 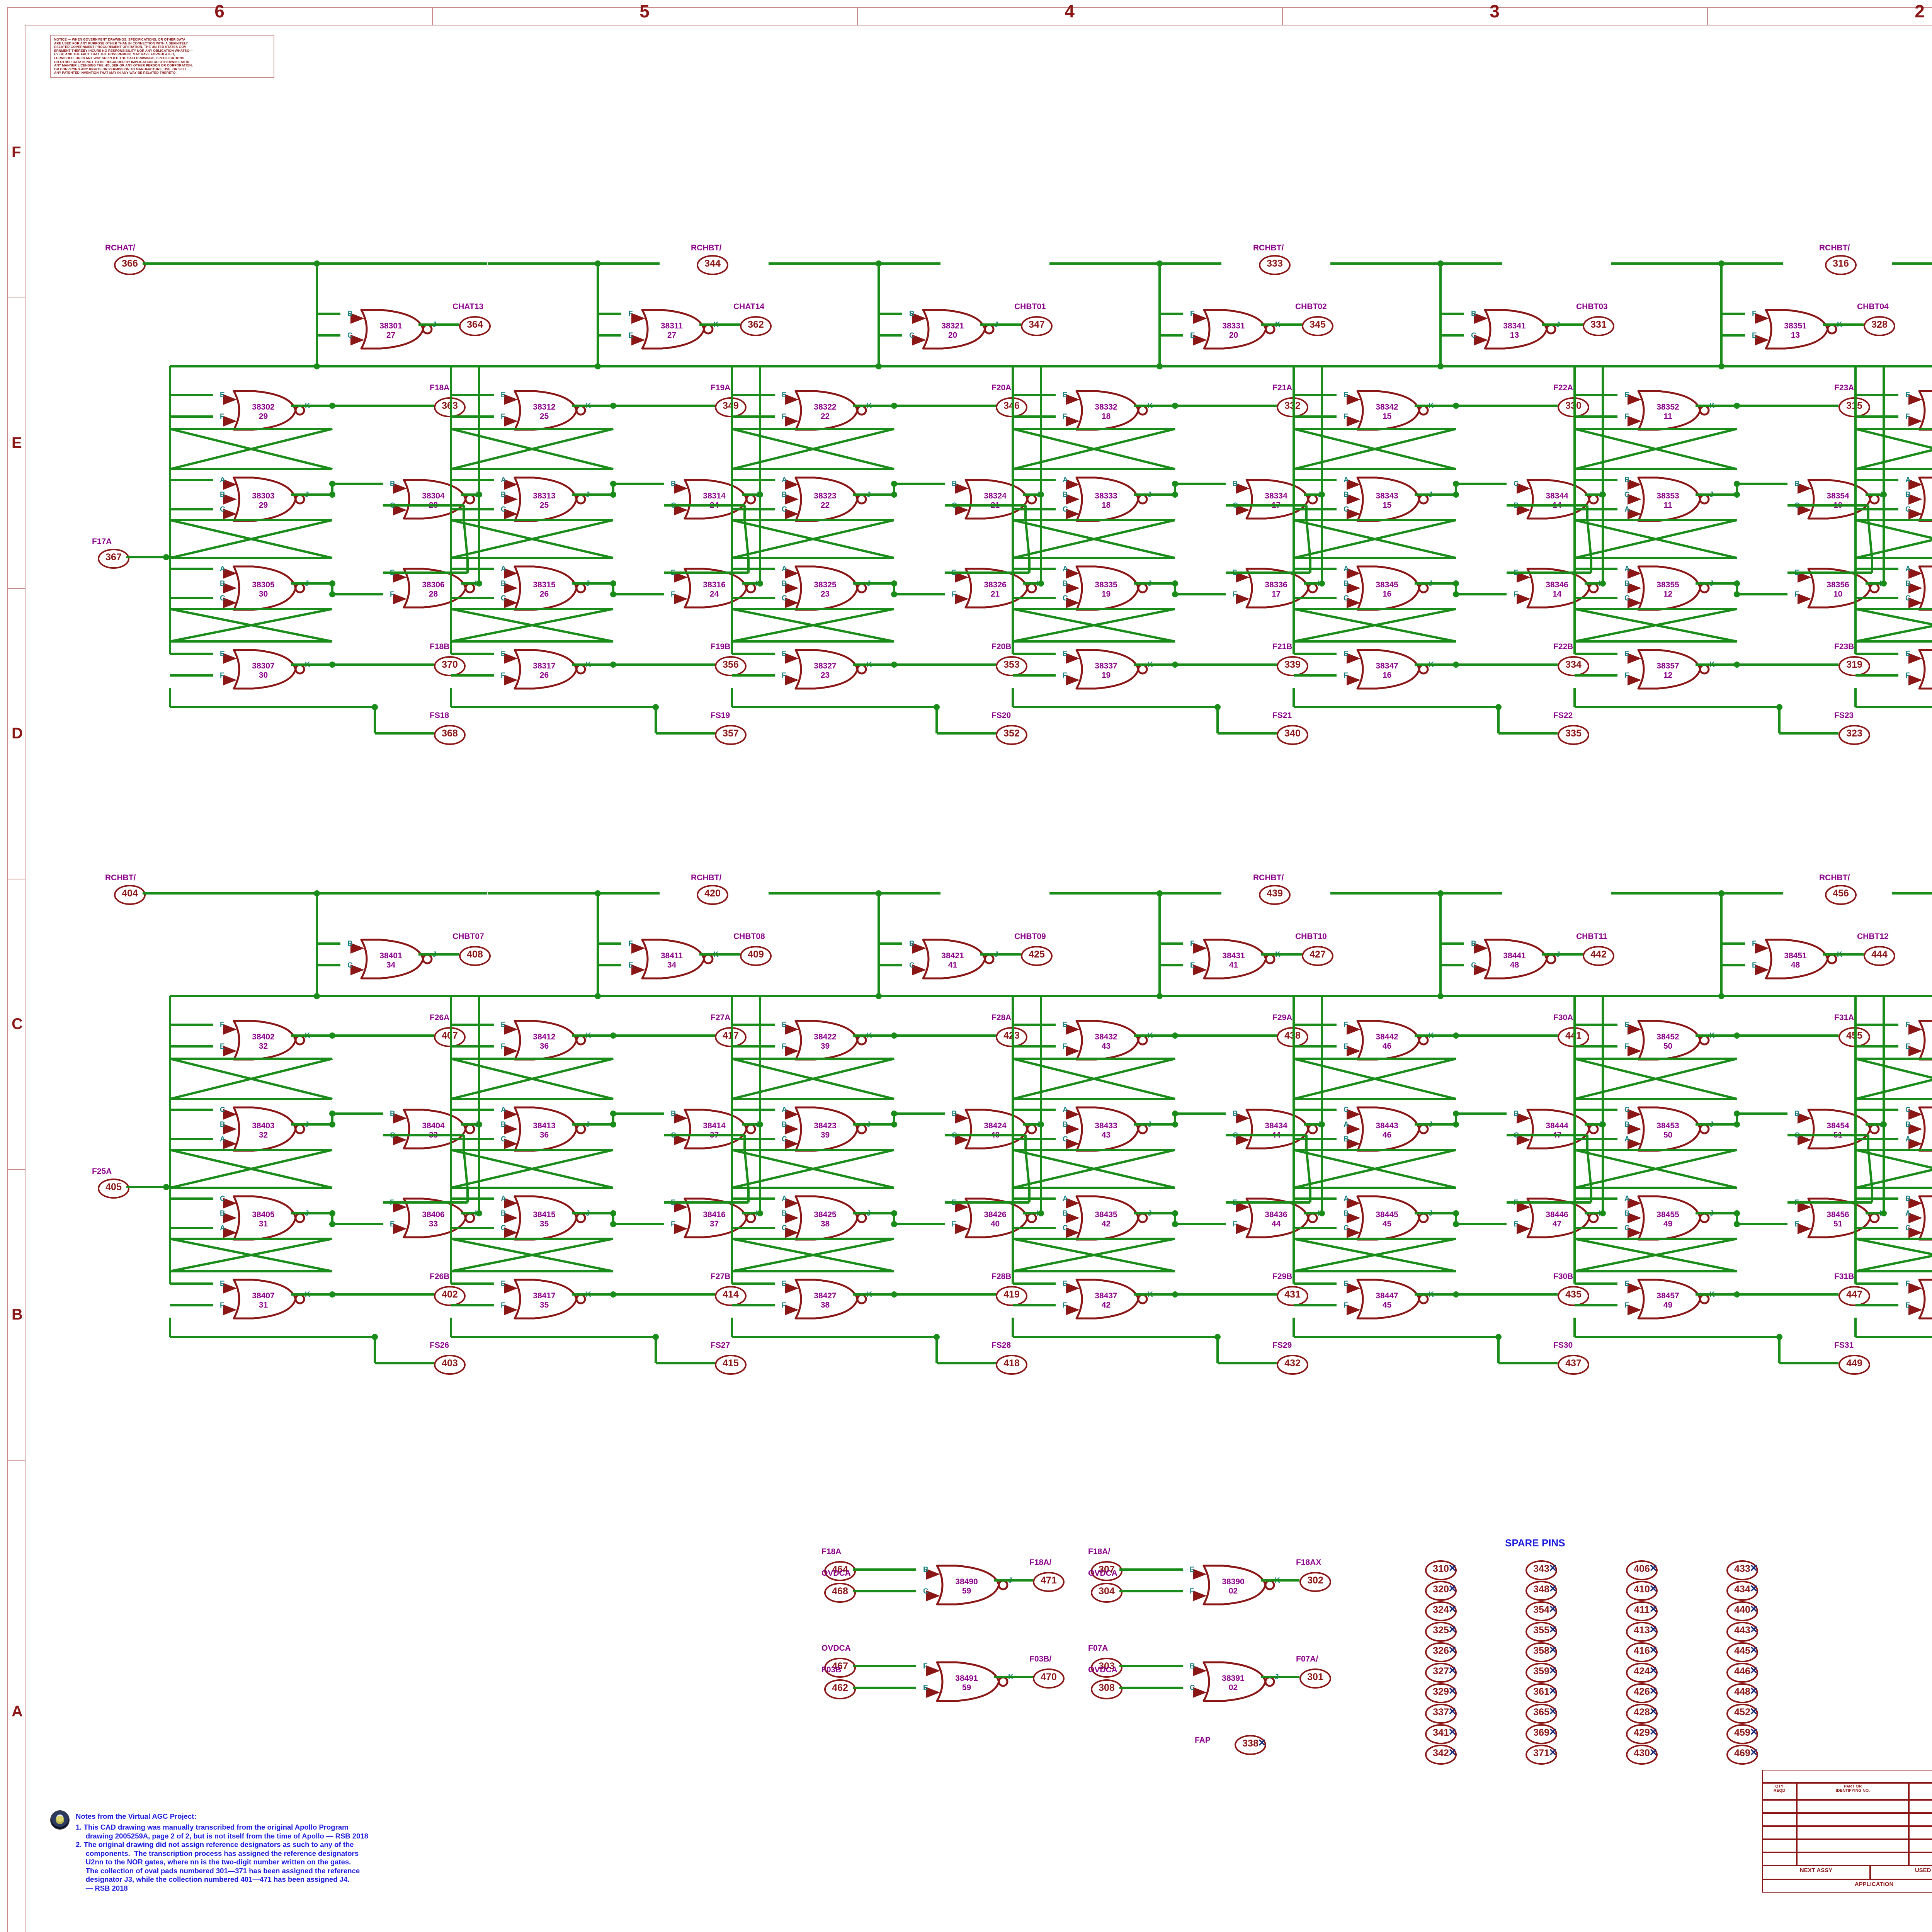 What do you see at coordinates (1918, 1127) in the screenshot?
I see `gate-38463: 3846353CBAJ` at bounding box center [1918, 1127].